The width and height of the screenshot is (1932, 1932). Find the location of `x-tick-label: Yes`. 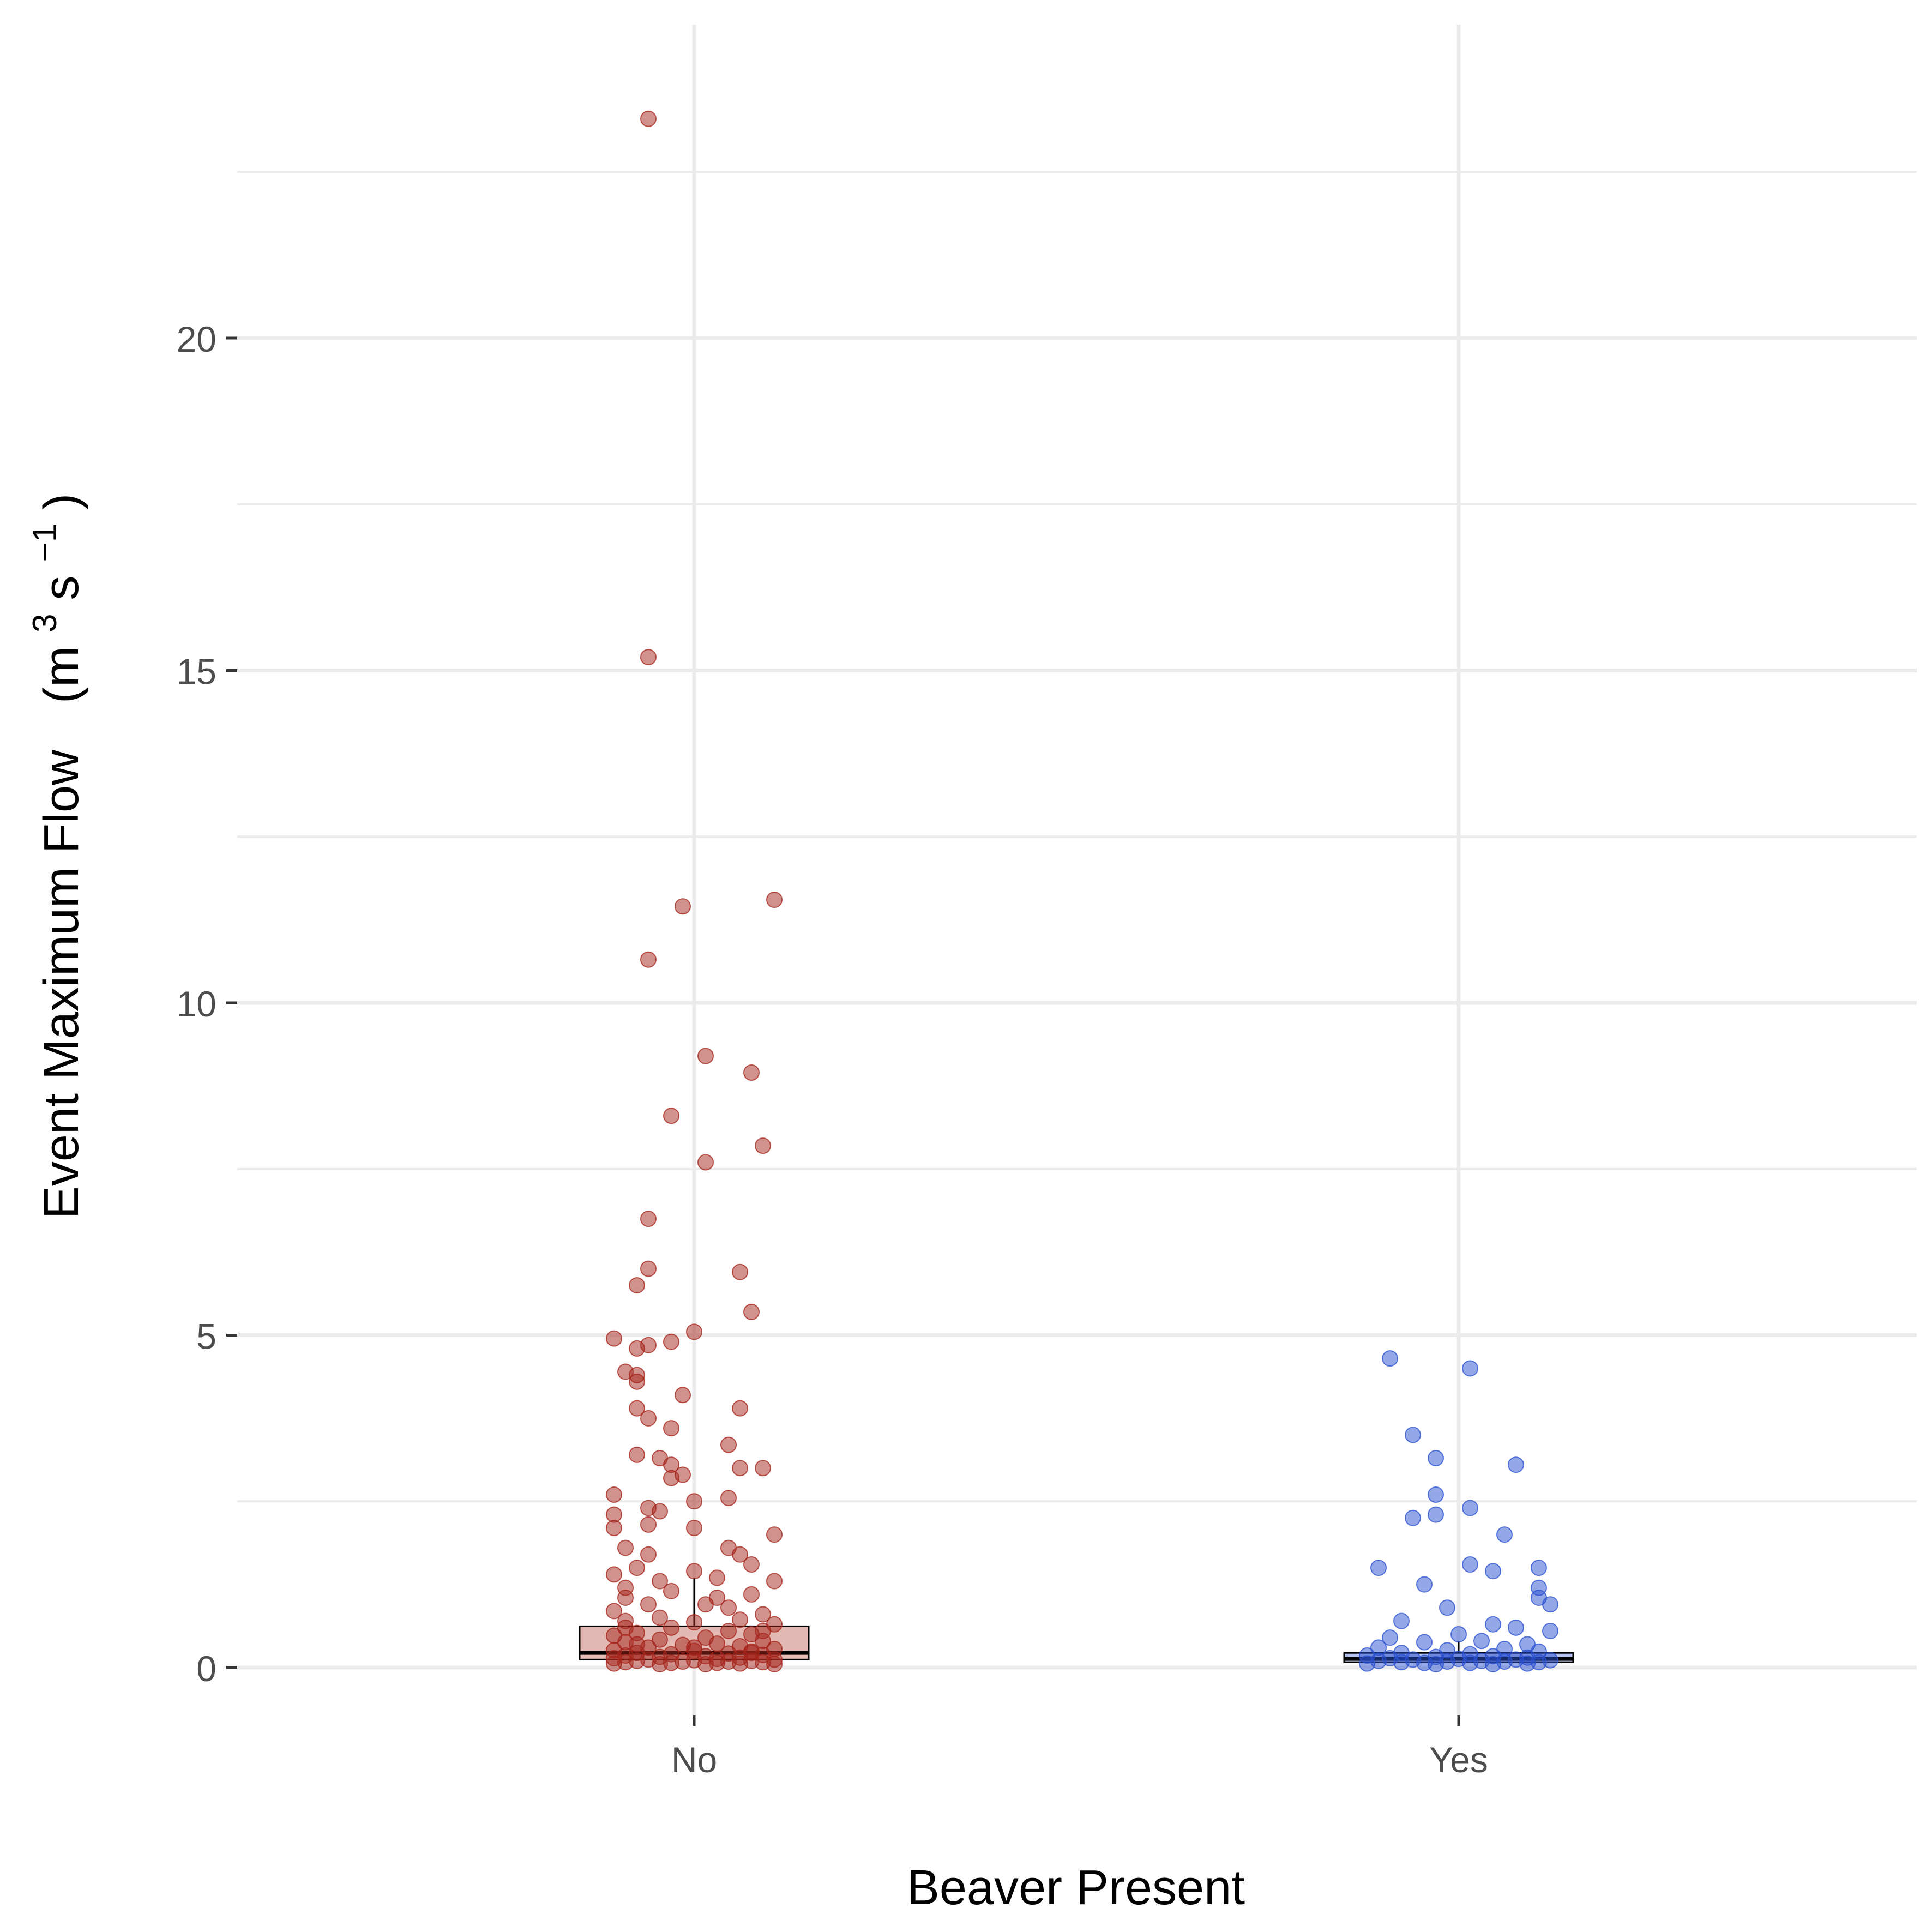

x-tick-label: Yes is located at coordinates (1458, 1760).